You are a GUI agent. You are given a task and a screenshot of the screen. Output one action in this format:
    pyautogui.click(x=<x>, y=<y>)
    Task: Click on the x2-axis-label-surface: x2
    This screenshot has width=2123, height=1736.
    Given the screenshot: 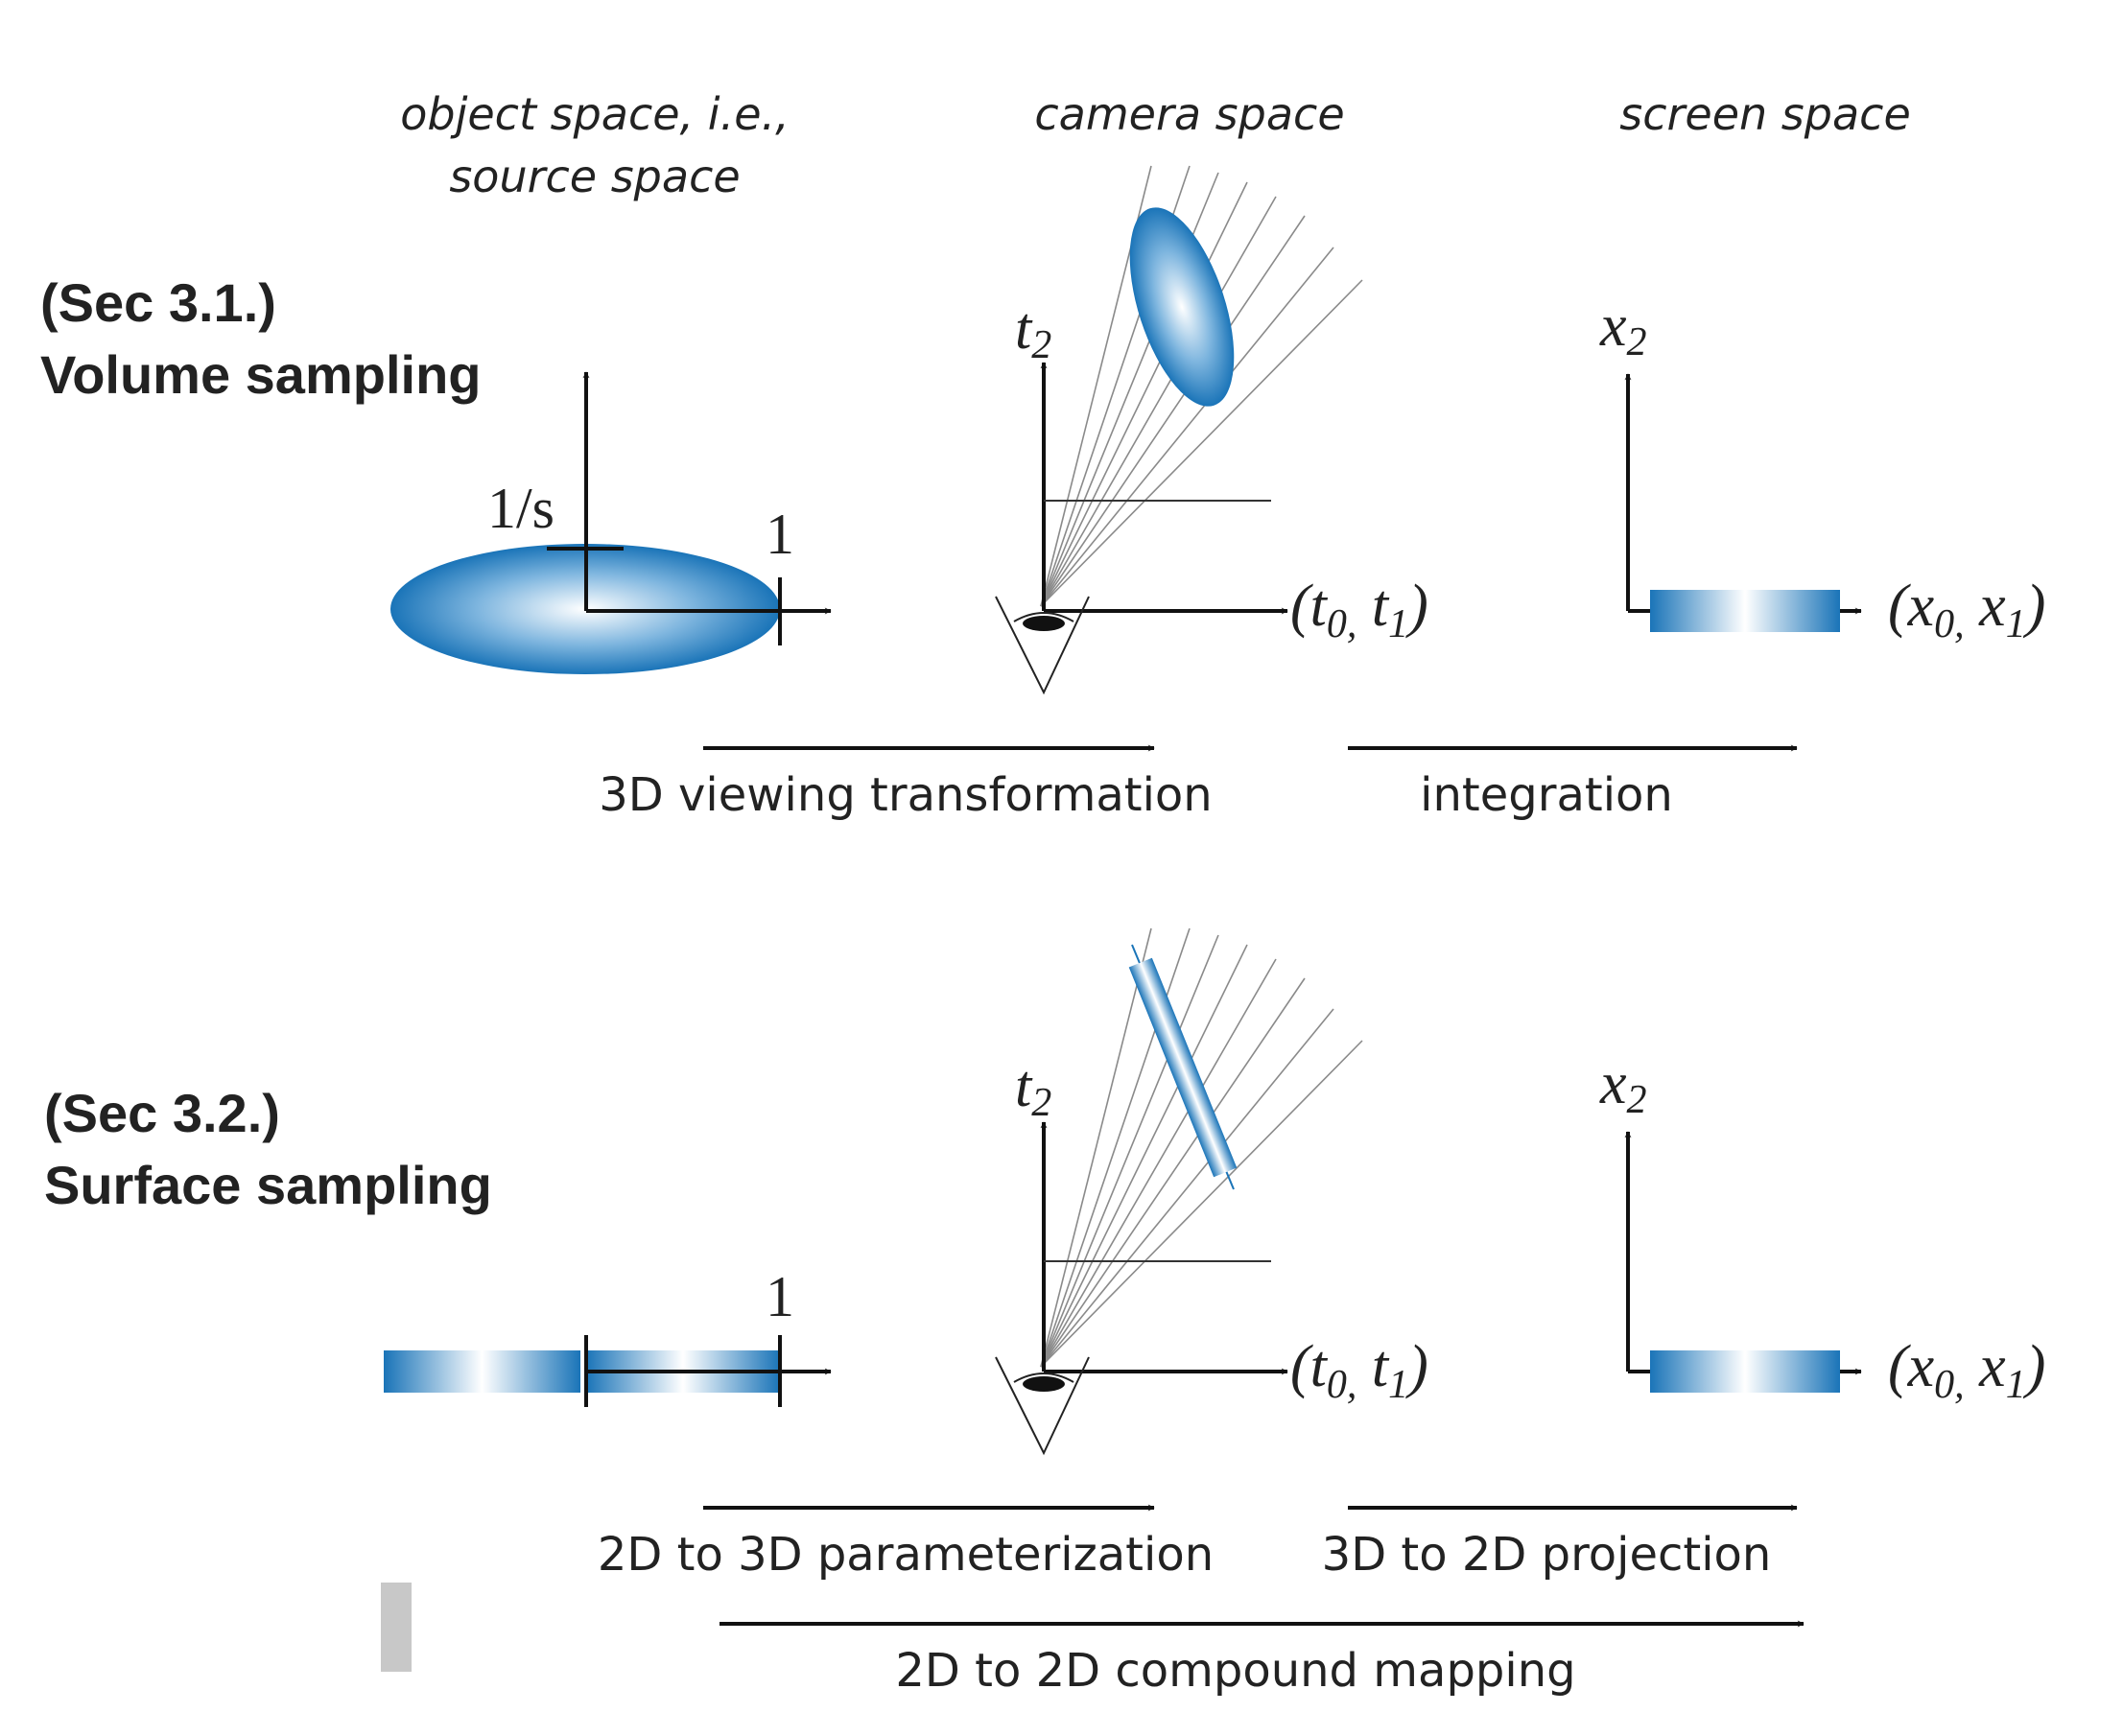 What is the action you would take?
    pyautogui.click(x=1623, y=1086)
    